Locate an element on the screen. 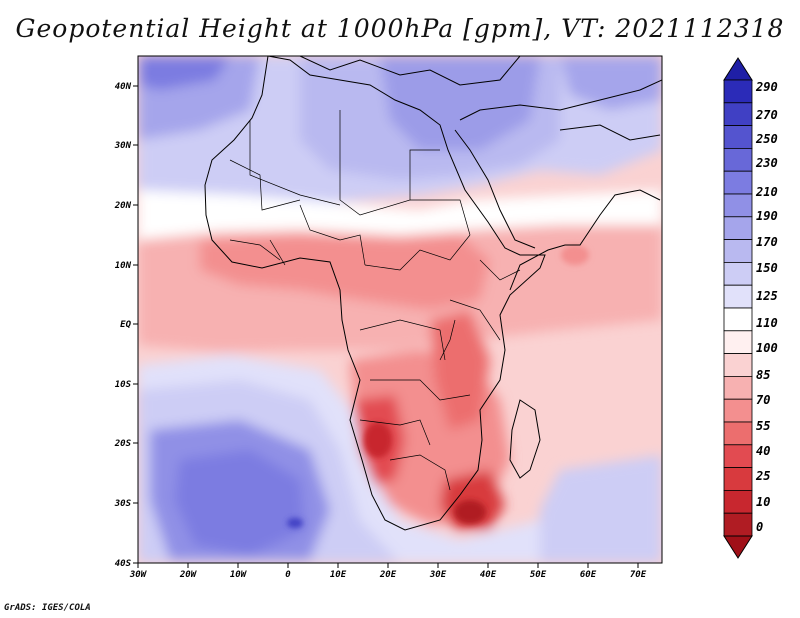  colorbar-label: 190 is located at coordinates (767, 216).